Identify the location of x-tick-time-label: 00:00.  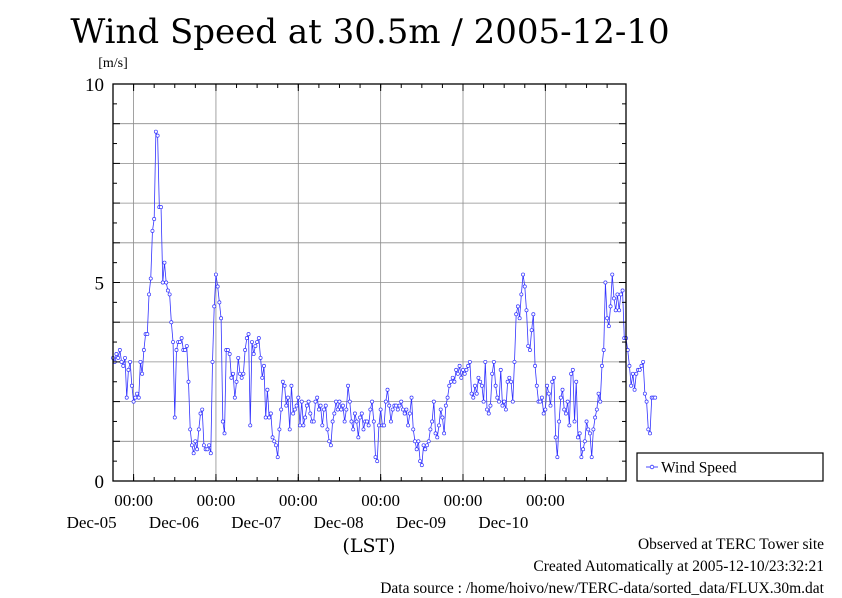
(380, 500).